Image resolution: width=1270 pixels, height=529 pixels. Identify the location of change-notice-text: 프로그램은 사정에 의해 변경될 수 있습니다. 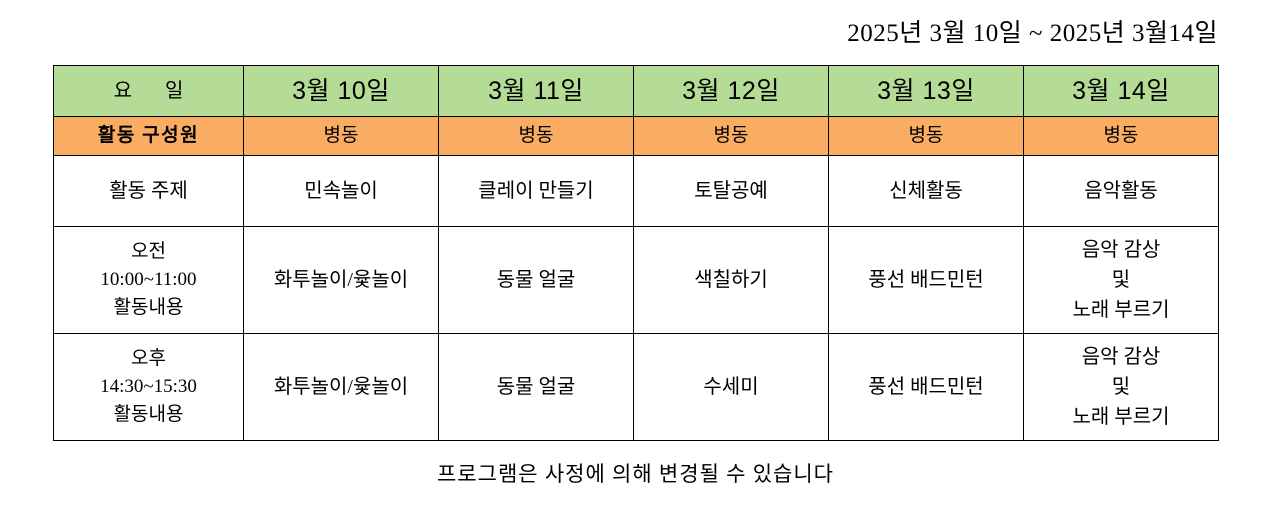
(635, 474).